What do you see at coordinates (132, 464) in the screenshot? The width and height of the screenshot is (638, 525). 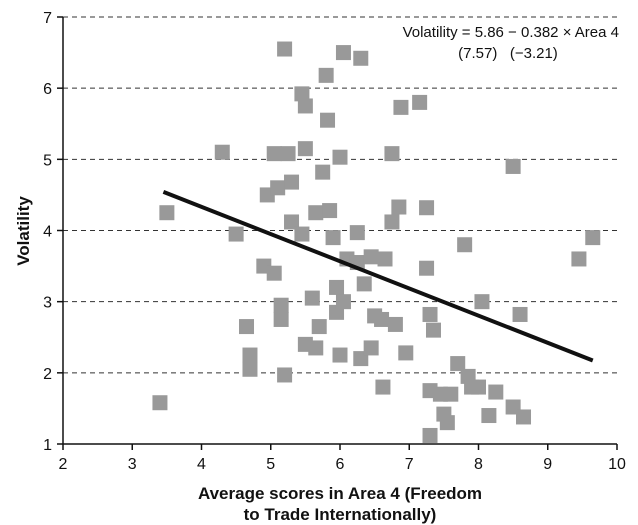 I see `x-tick-label: 3` at bounding box center [132, 464].